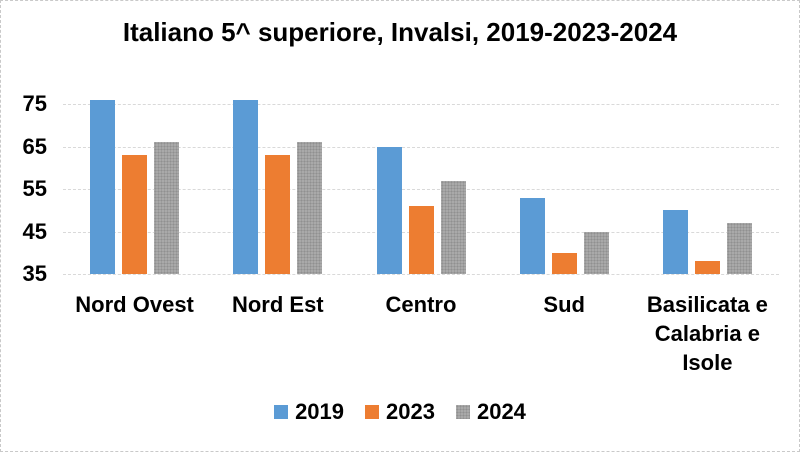 Image resolution: width=800 pixels, height=452 pixels. What do you see at coordinates (278, 214) in the screenshot?
I see `bar-2023-nord-est` at bounding box center [278, 214].